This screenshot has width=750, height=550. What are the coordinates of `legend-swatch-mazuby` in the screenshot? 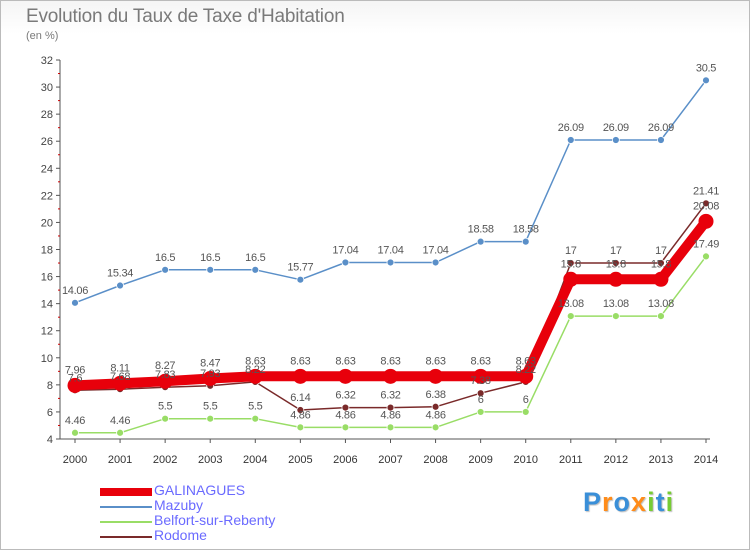 It's located at (126, 507).